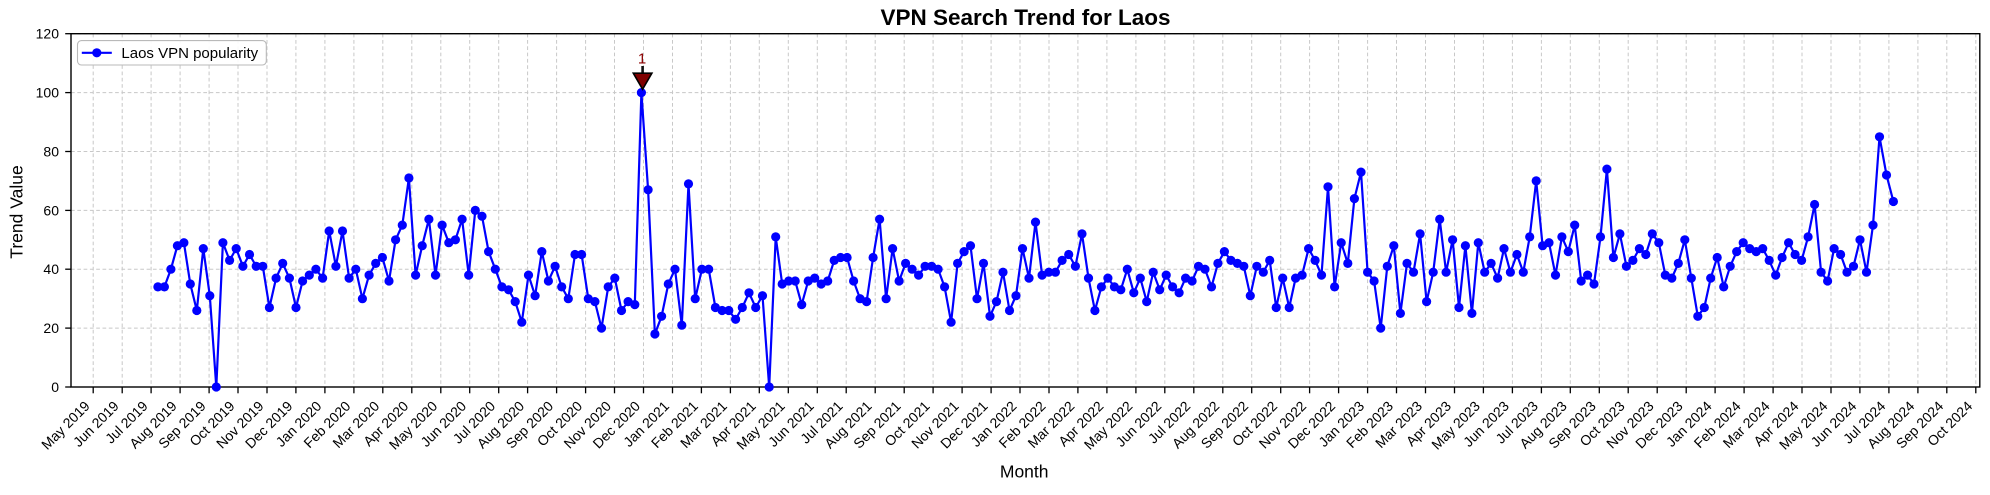 The height and width of the screenshot is (495, 1990). Describe the element at coordinates (51, 210) in the screenshot. I see `svg-text: 60` at that location.